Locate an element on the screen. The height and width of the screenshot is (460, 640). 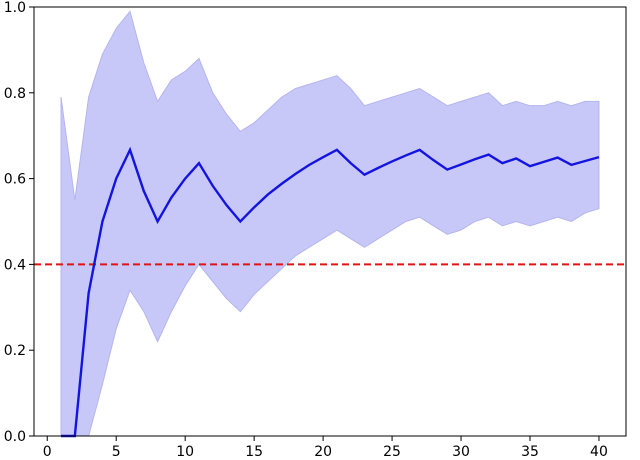
y-tick-label: 0.4 is located at coordinates (15, 265).